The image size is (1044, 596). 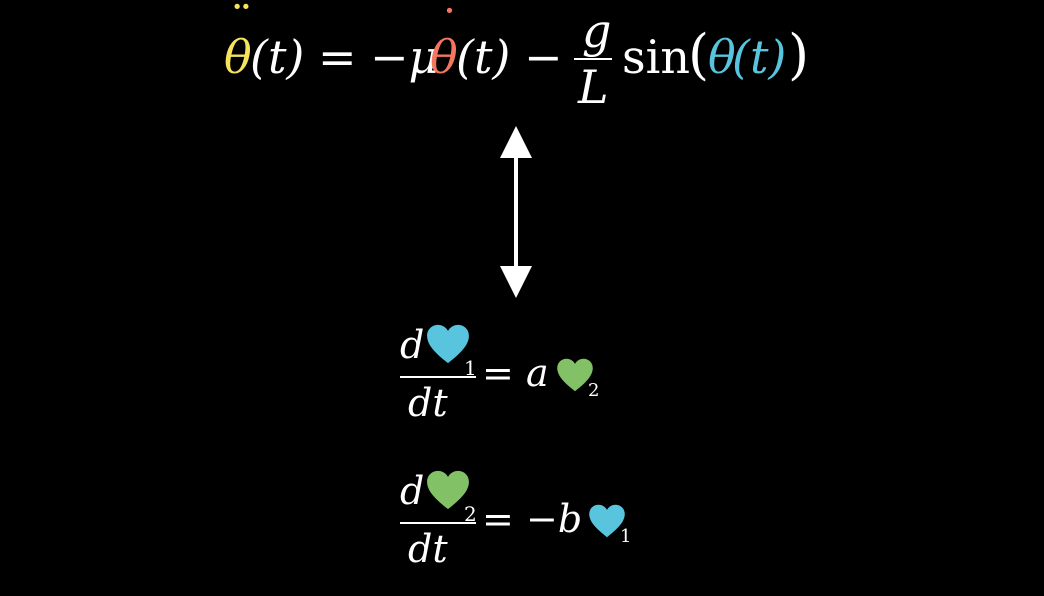 What do you see at coordinates (699, 54) in the screenshot?
I see `left-paren: (` at bounding box center [699, 54].